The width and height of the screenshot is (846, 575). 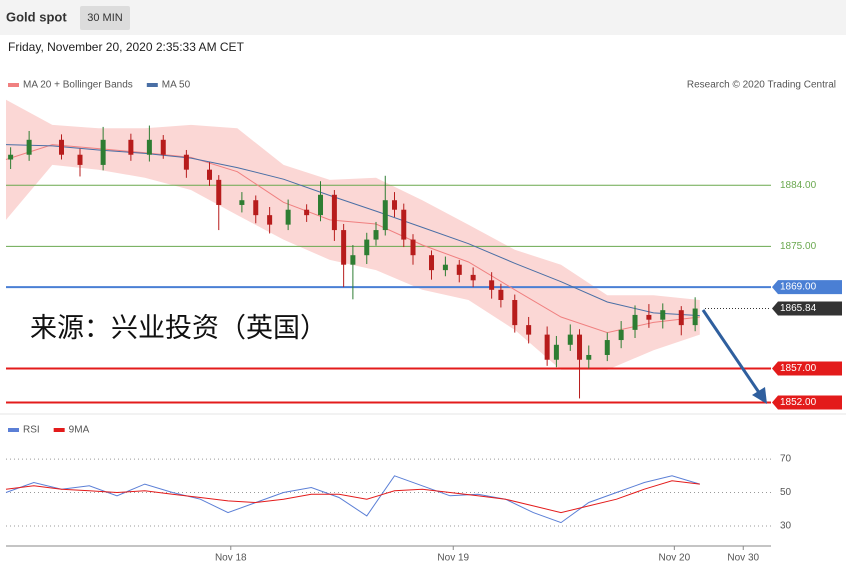 I want to click on level-label: 1857.00, so click(x=798, y=368).